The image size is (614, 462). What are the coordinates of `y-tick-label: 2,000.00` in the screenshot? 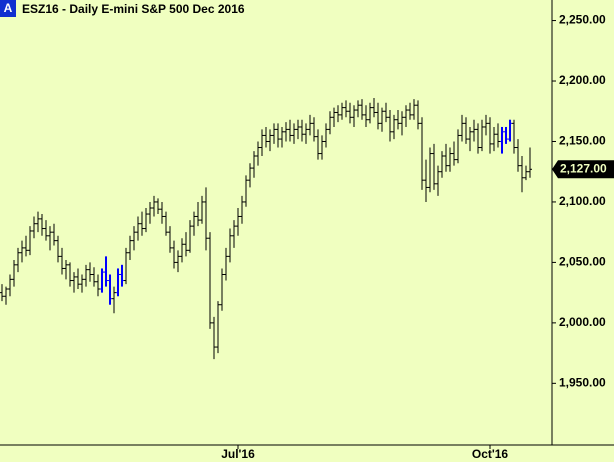 It's located at (582, 322).